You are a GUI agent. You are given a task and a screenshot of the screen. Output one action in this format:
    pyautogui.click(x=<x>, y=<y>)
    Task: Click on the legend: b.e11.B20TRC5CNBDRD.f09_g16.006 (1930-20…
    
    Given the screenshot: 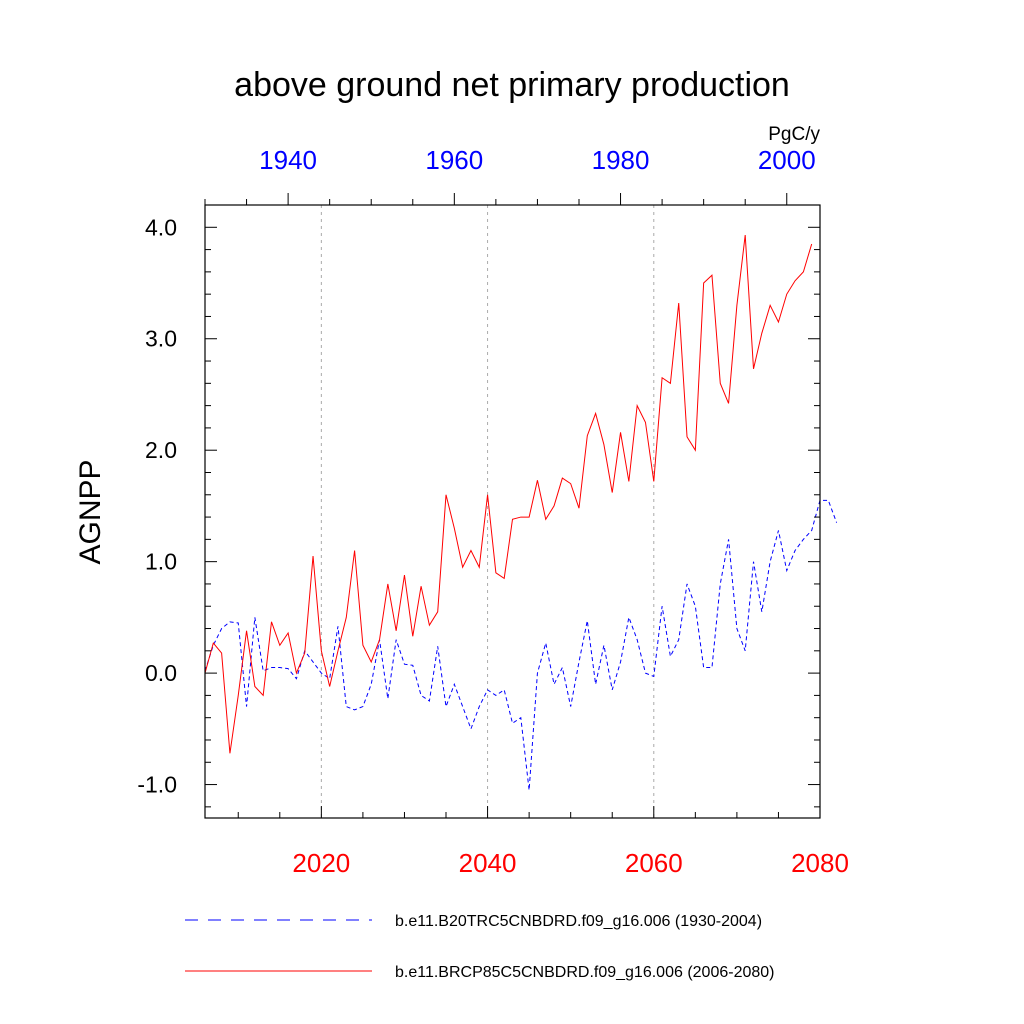 What is the action you would take?
    pyautogui.click(x=479, y=947)
    